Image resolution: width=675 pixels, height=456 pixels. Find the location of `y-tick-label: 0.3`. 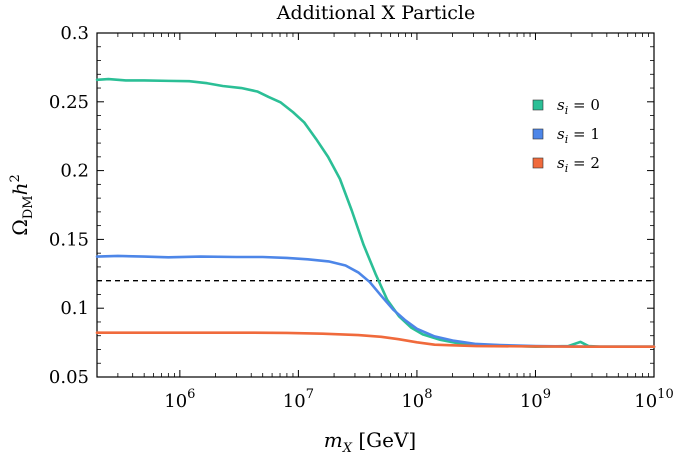

y-tick-label: 0.3 is located at coordinates (74, 33).